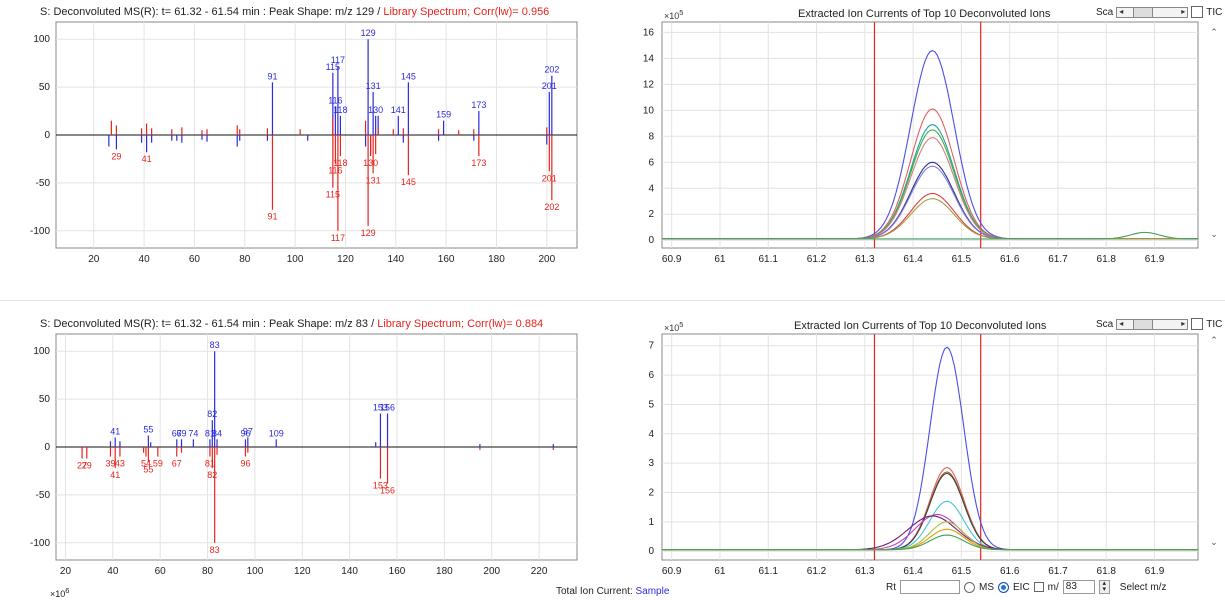 This screenshot has height=600, width=1225. Describe the element at coordinates (649, 110) in the screenshot. I see `y-tick-label: 10` at that location.